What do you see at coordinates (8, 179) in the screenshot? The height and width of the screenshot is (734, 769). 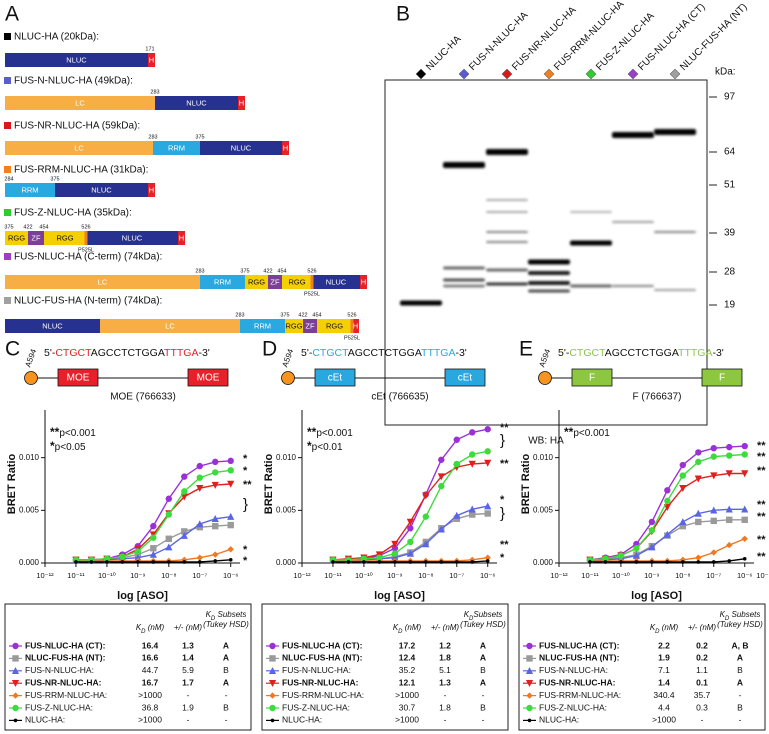 I see `residue-number: 284` at bounding box center [8, 179].